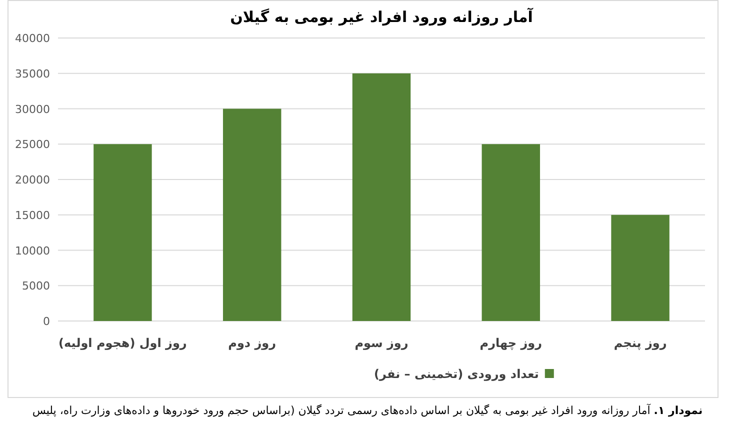 This screenshot has height=430, width=735. I want to click on chart-title: آمار روزانه ورود افراد غیر بومی به گیلان, so click(382, 16).